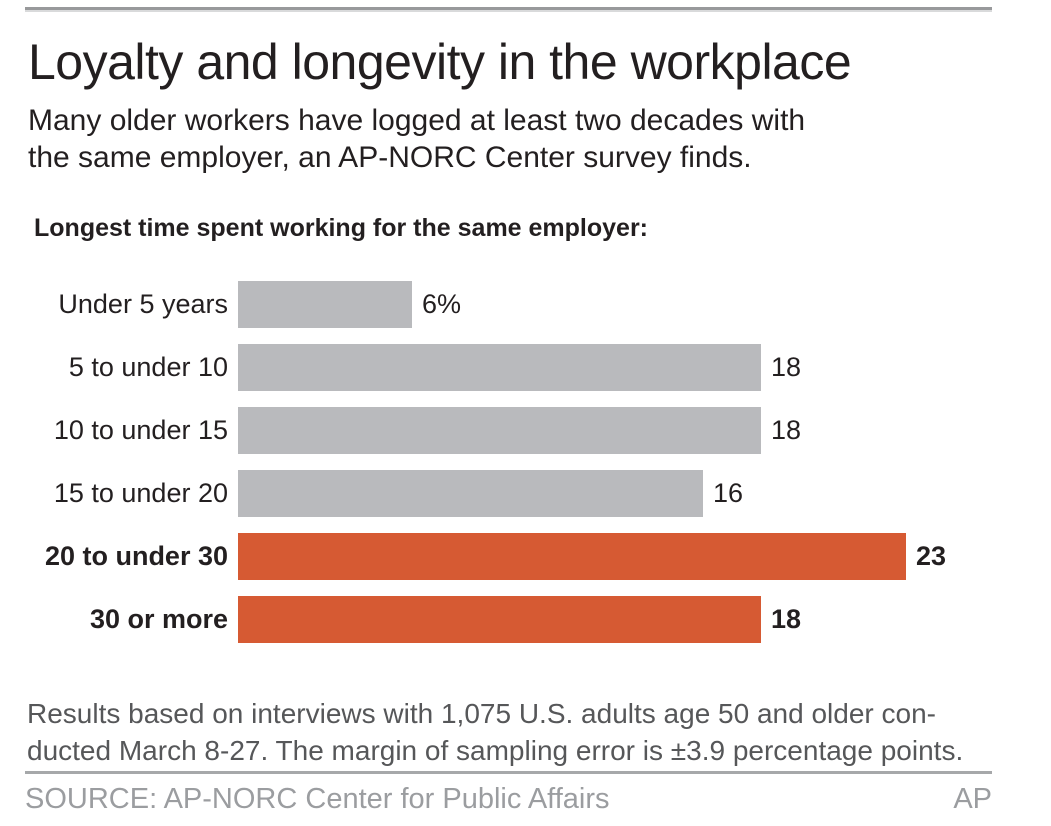  I want to click on chart-row: 5 to under 10 18, so click(530, 367).